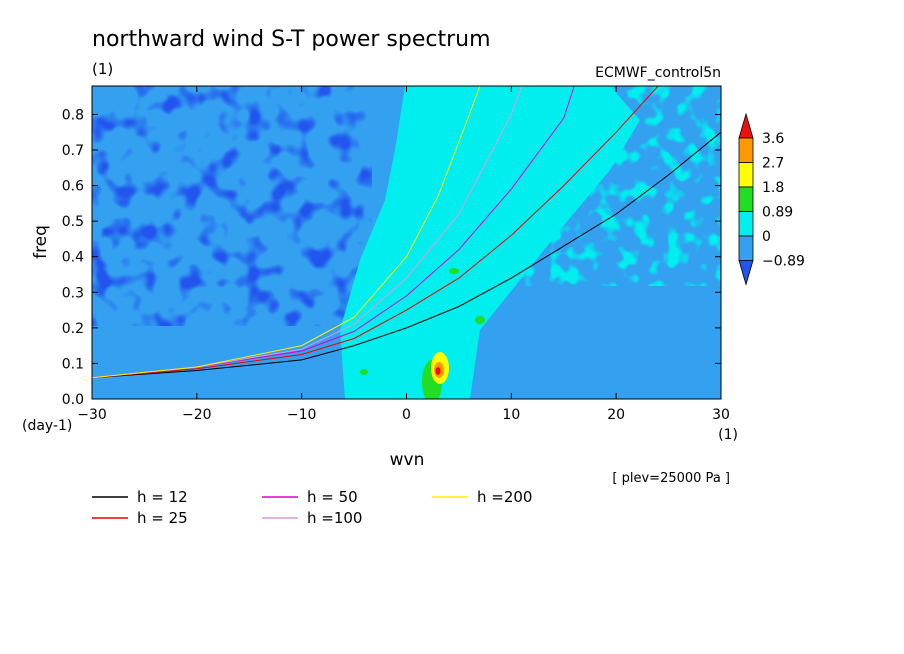  I want to click on x-tick-label: 30, so click(721, 415).